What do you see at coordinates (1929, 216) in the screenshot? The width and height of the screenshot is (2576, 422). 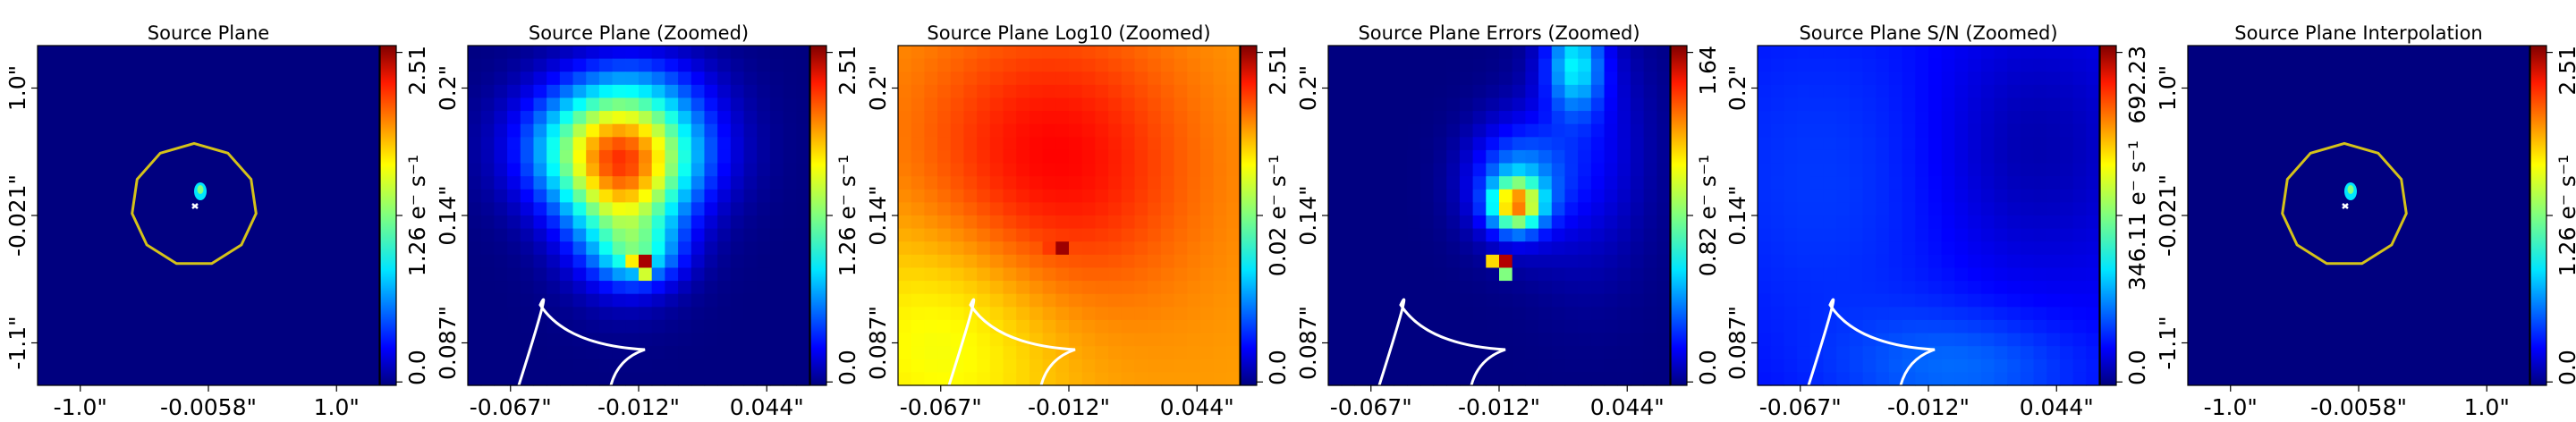 I see `heatmap-image` at bounding box center [1929, 216].